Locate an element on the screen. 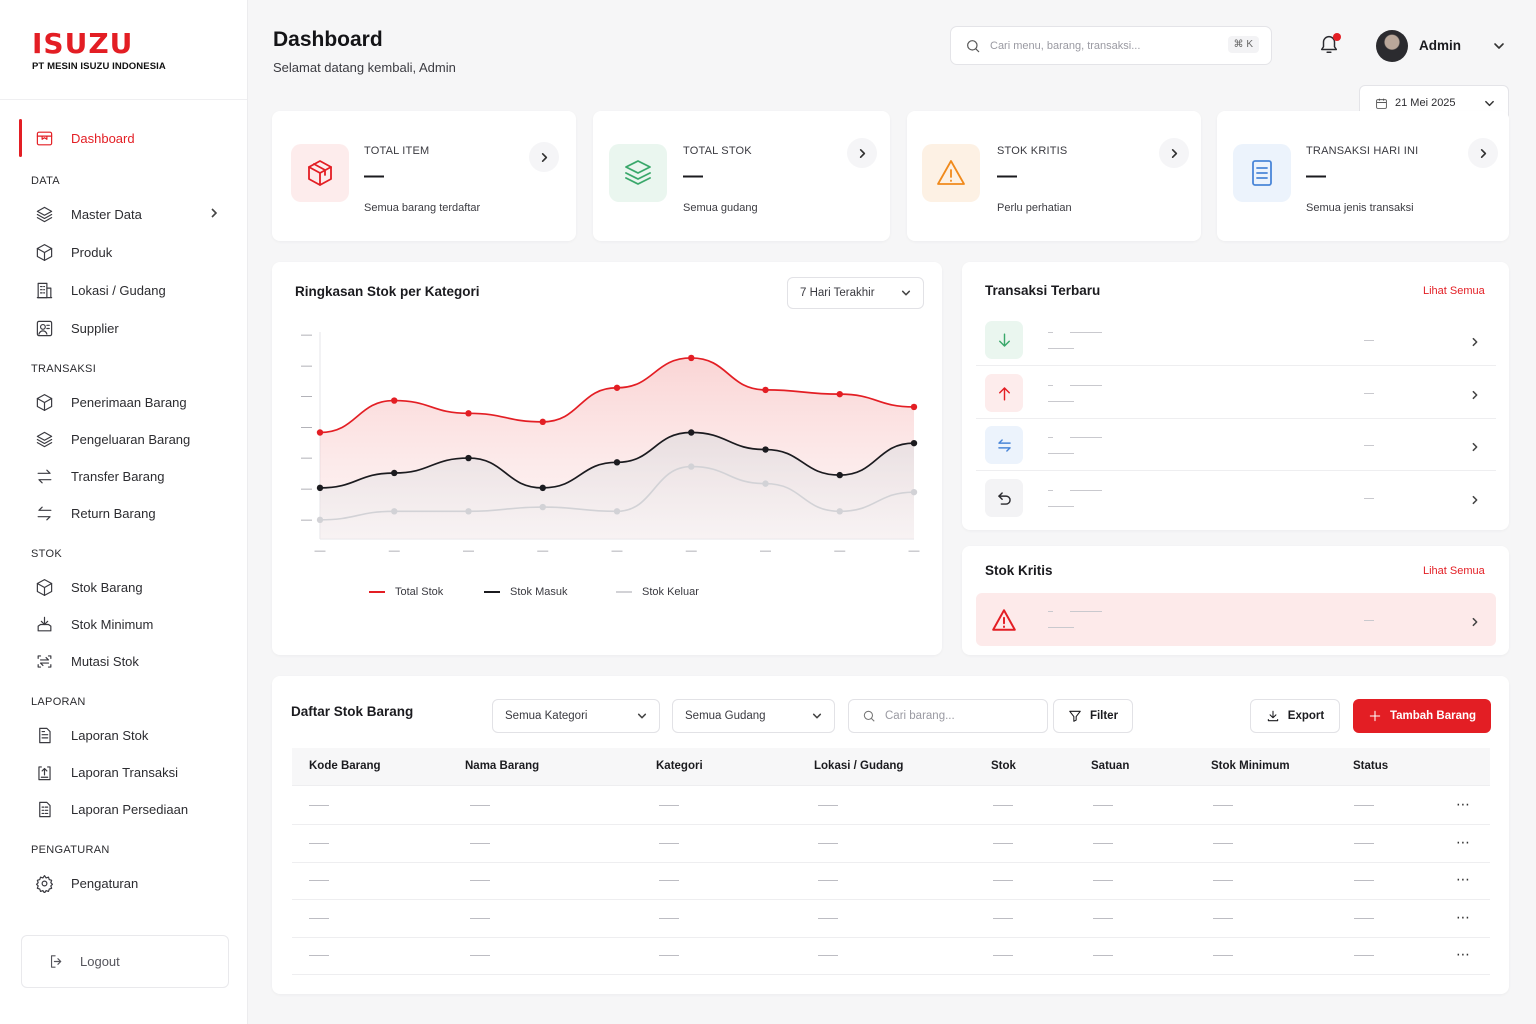  legend-stok-keluar: Stok Keluar is located at coordinates (657, 592).